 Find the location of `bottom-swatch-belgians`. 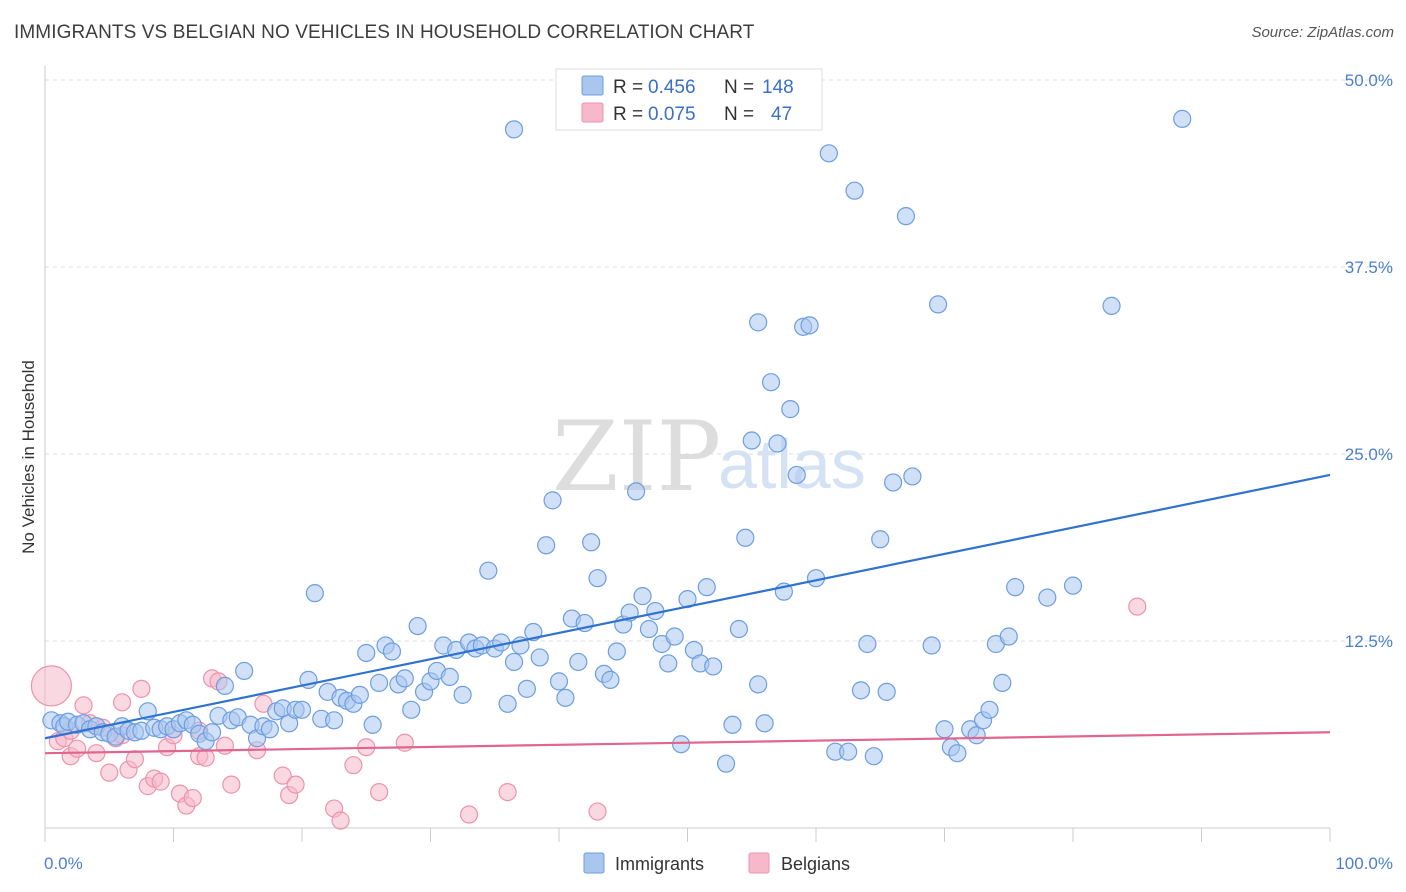

bottom-swatch-belgians is located at coordinates (759, 863).